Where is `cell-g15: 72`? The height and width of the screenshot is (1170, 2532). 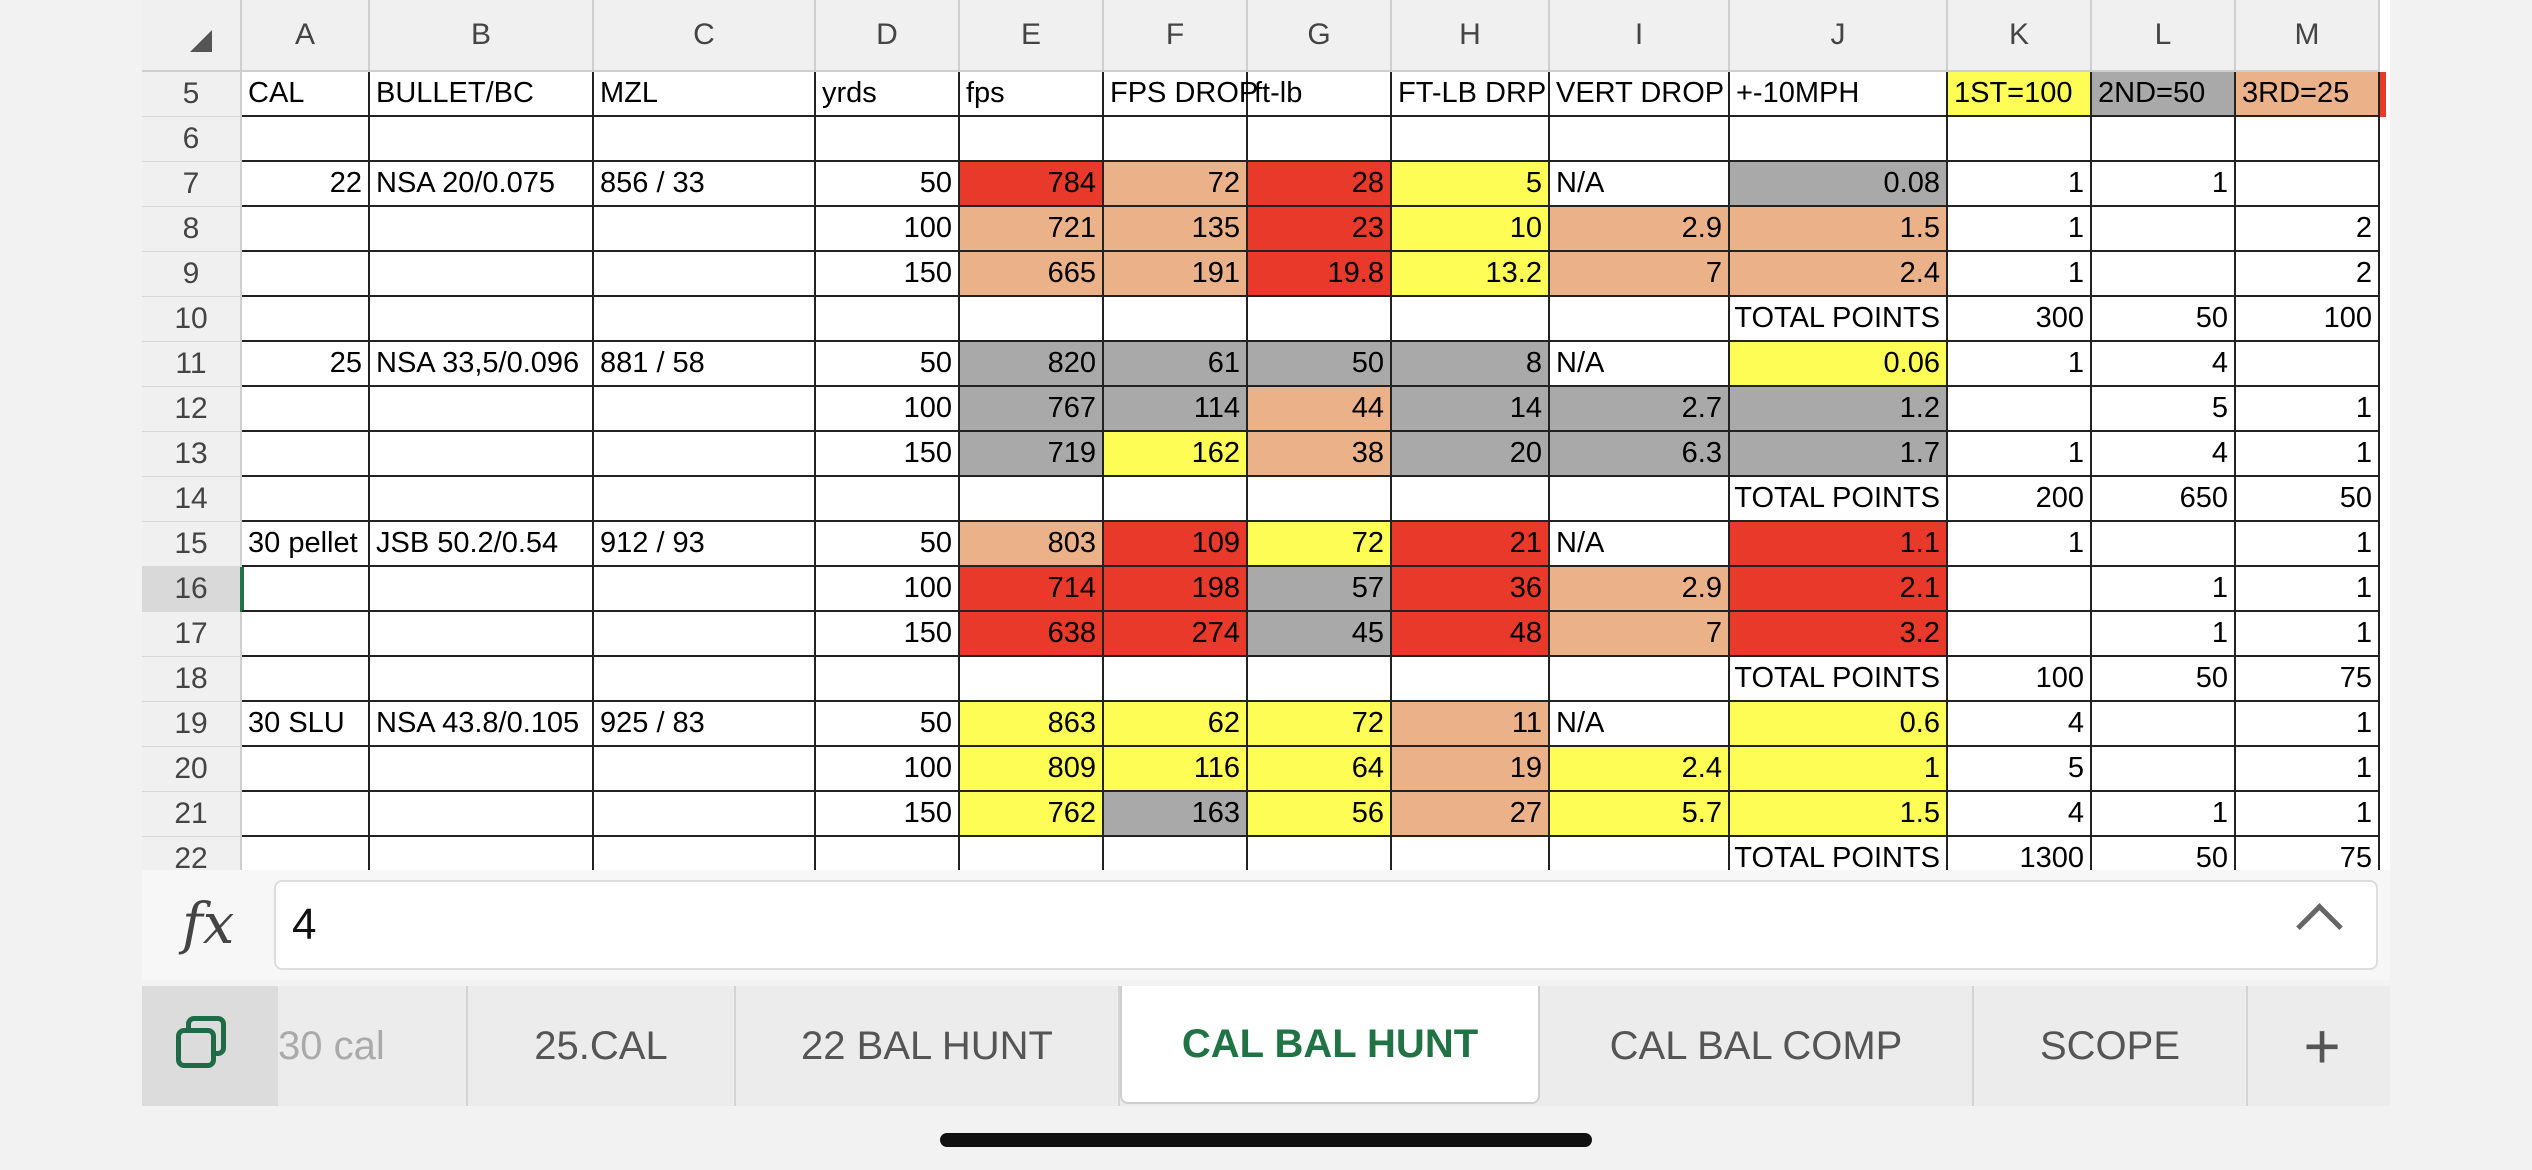 cell-g15: 72 is located at coordinates (1320, 544).